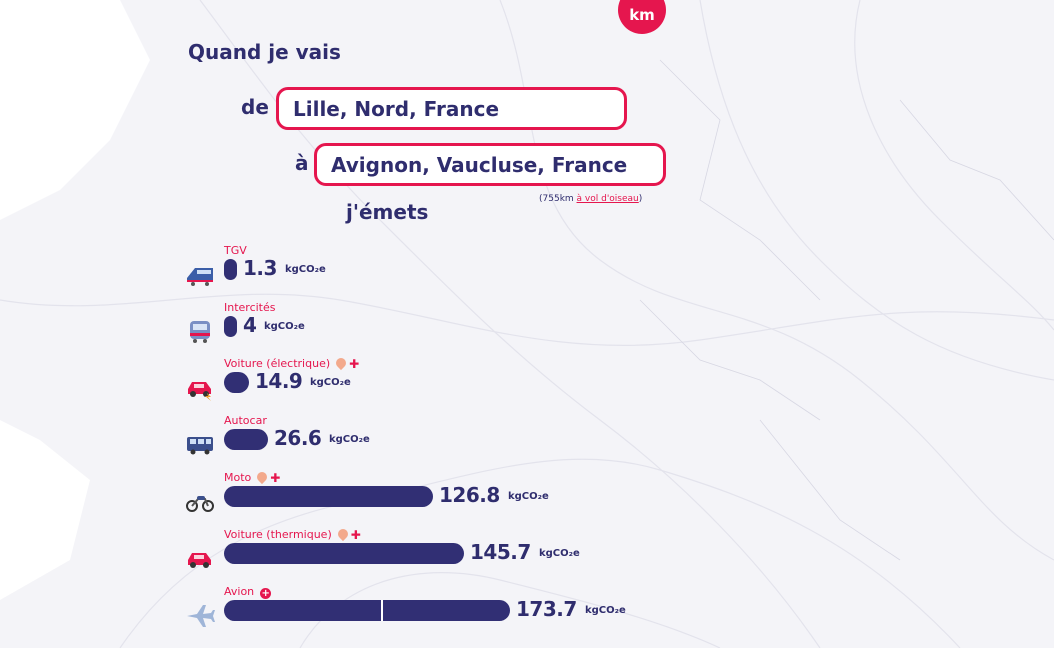 Image resolution: width=1054 pixels, height=648 pixels. I want to click on bar-divider, so click(382, 610).